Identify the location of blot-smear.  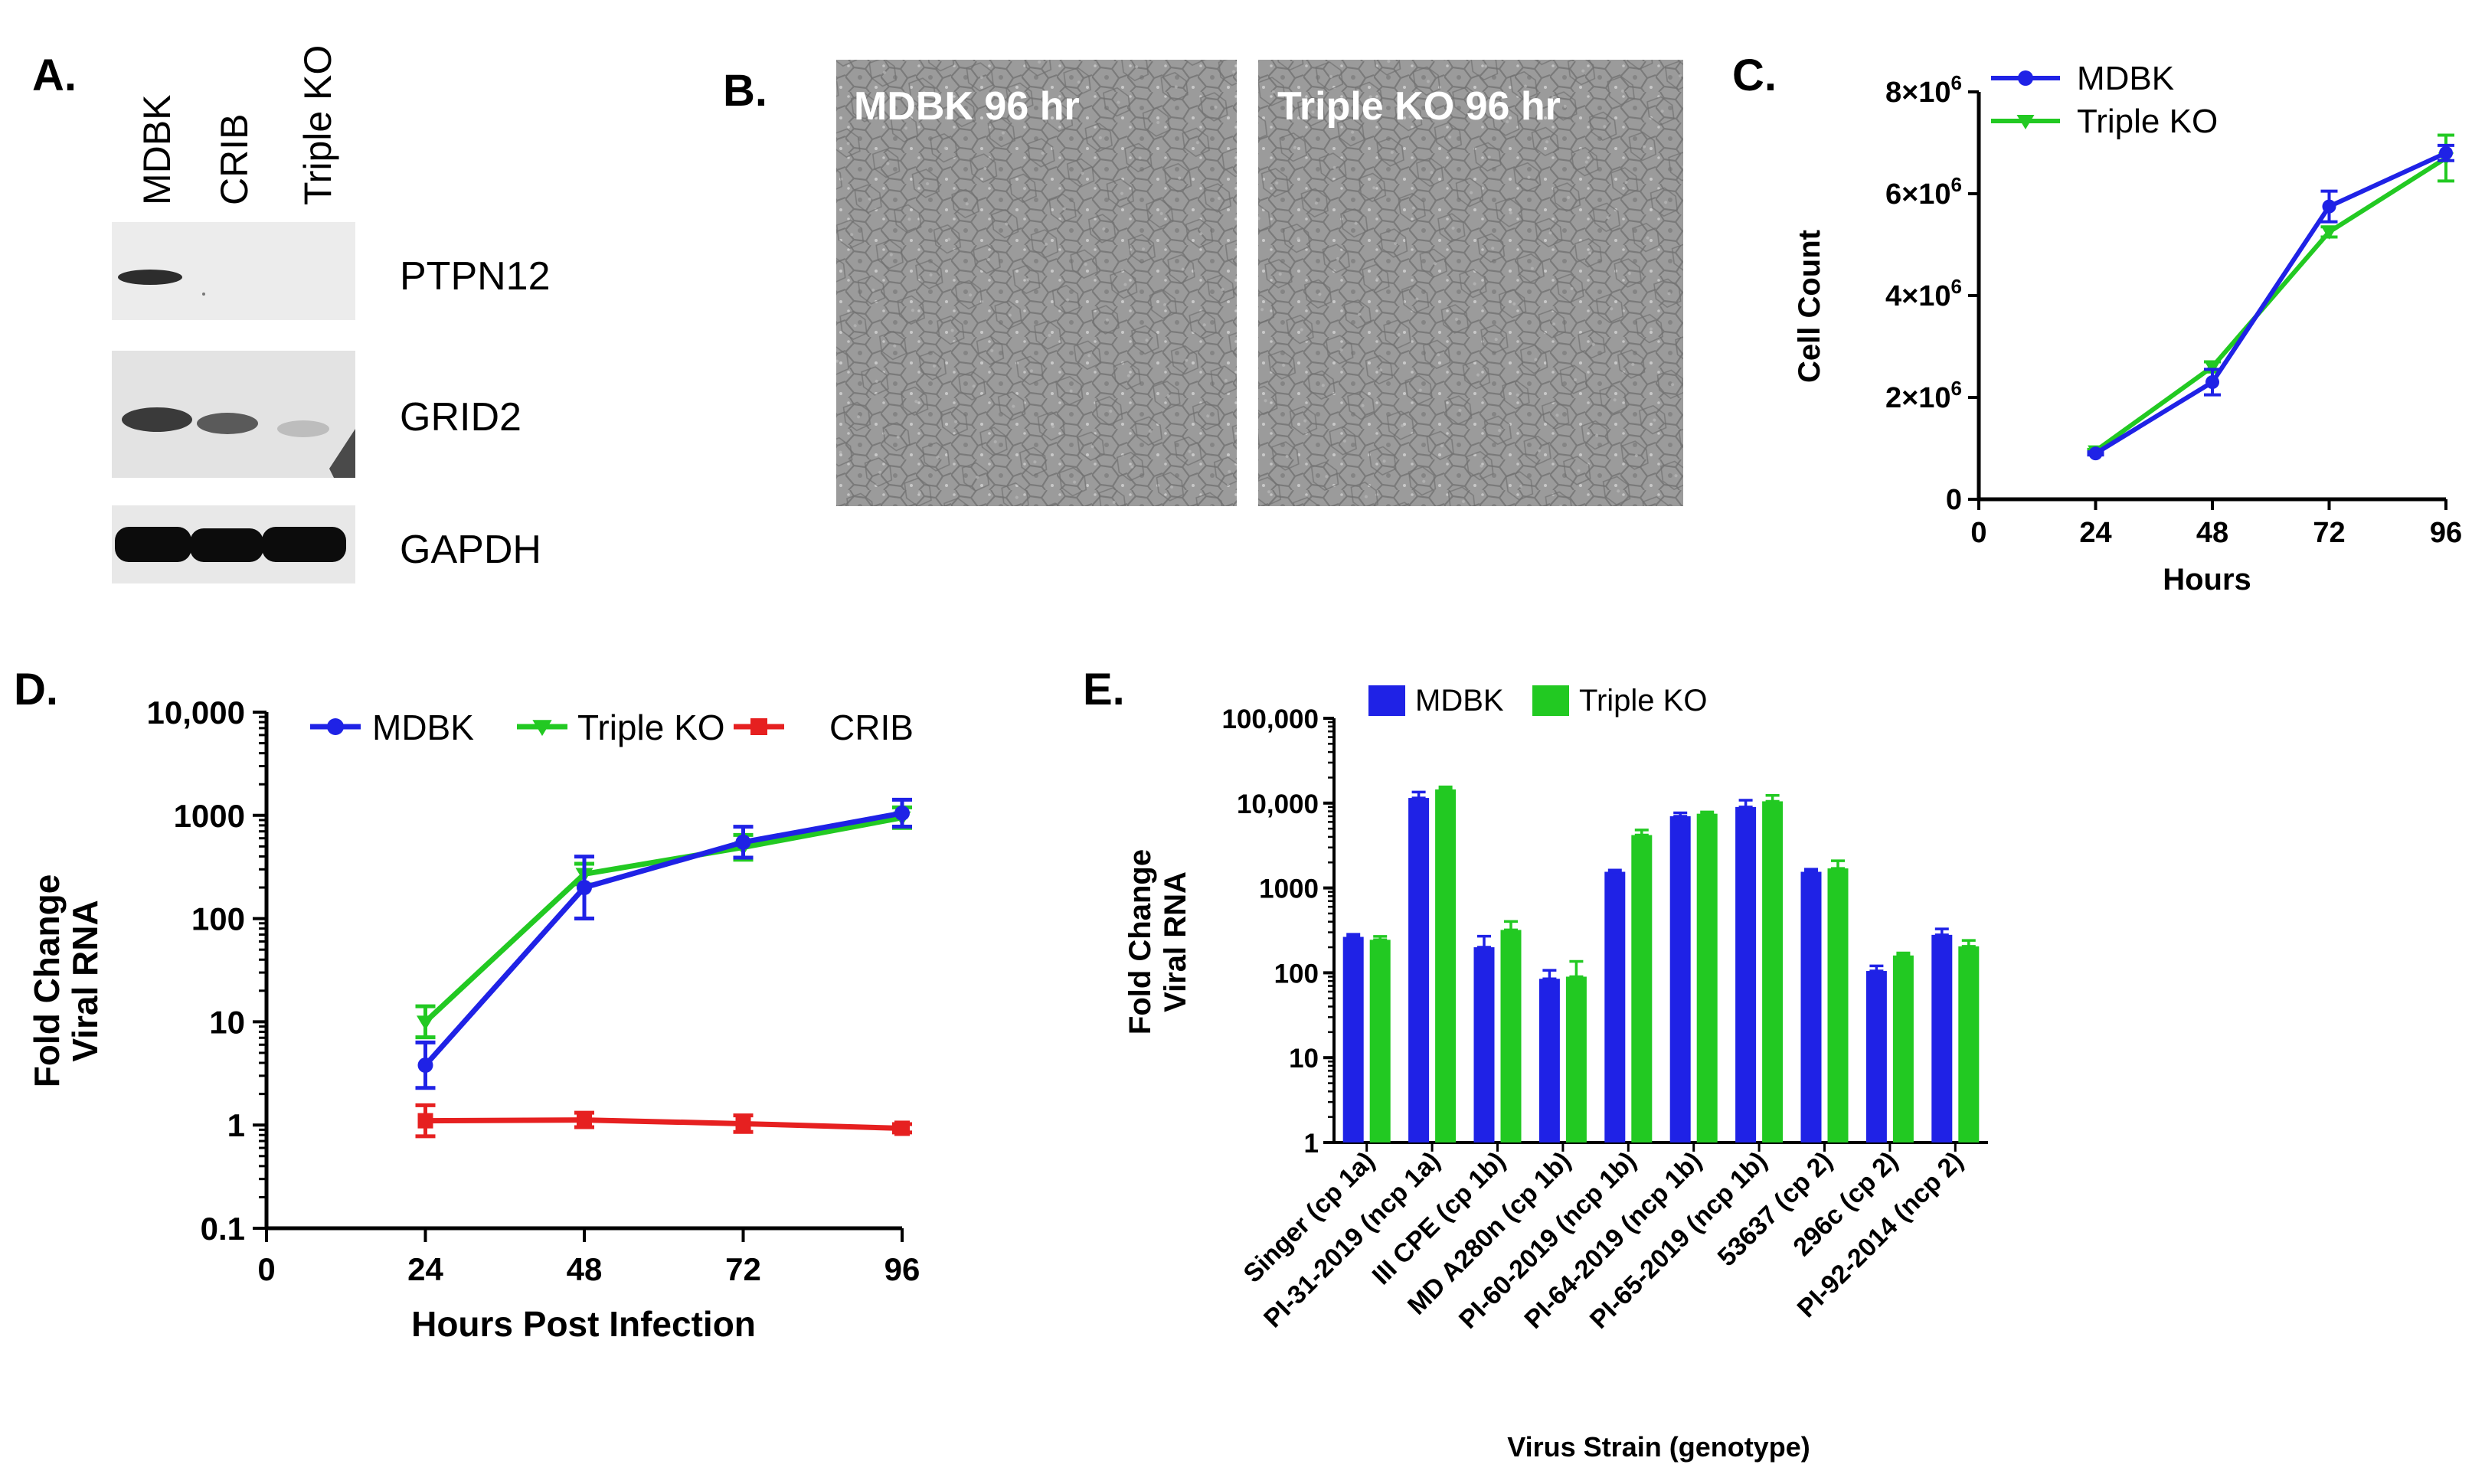
(342, 453).